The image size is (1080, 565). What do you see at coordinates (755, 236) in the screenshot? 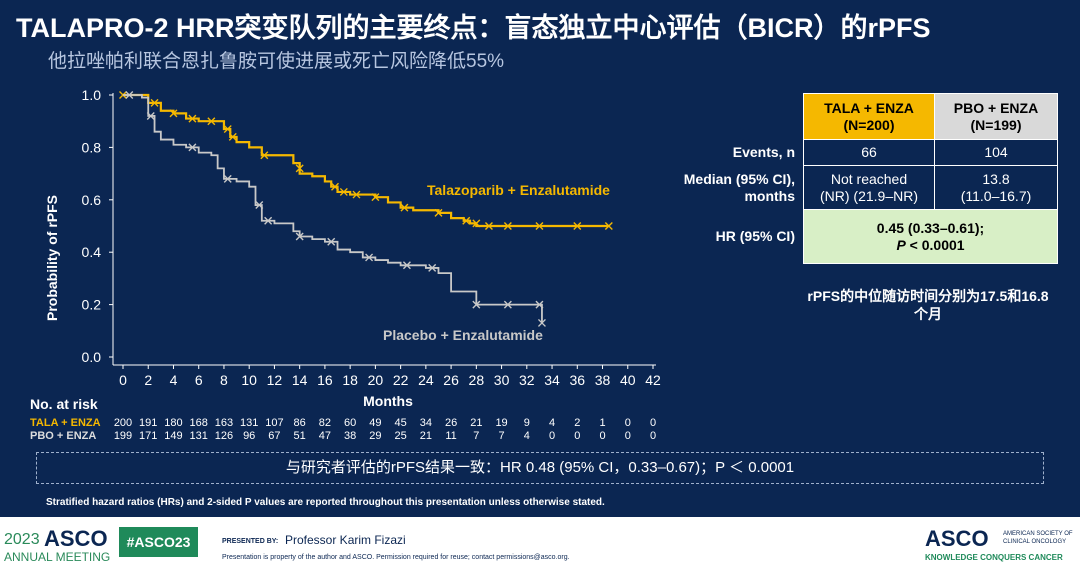
I see `hr-label: HR (95% CI)` at bounding box center [755, 236].